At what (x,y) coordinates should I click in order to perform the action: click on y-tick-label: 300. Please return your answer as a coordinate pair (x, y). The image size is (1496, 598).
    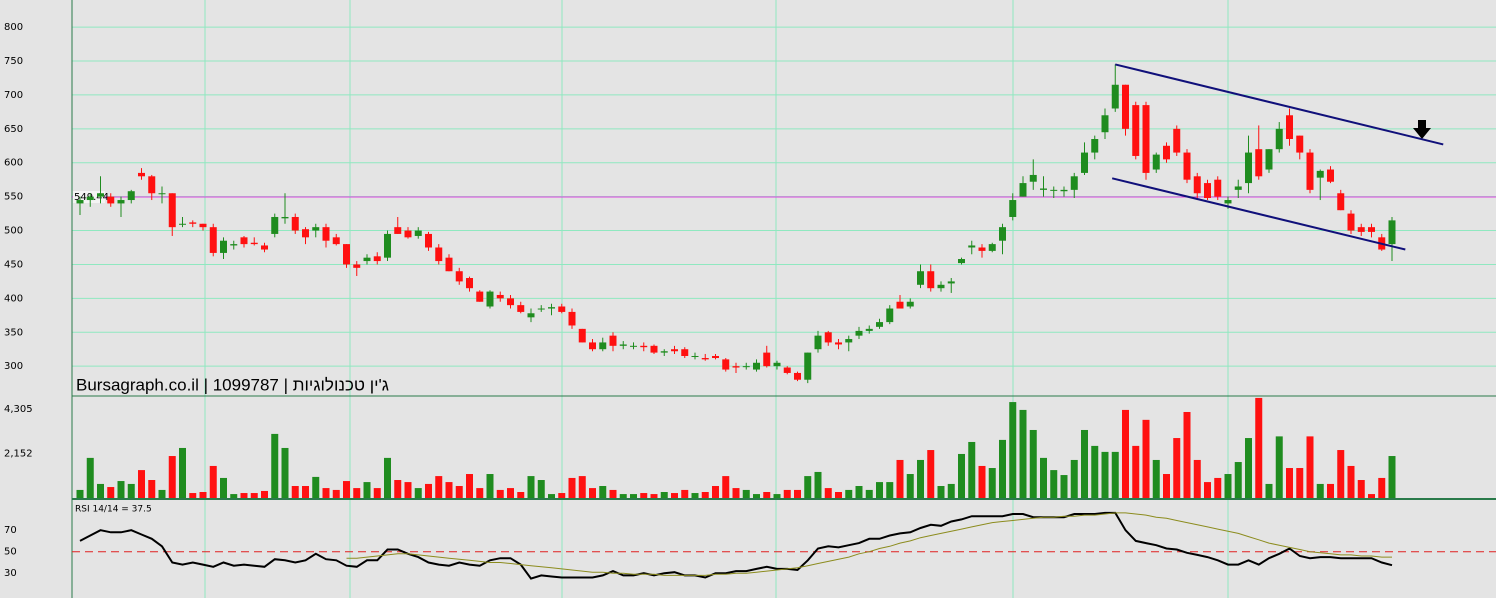
    Looking at the image, I should click on (13, 366).